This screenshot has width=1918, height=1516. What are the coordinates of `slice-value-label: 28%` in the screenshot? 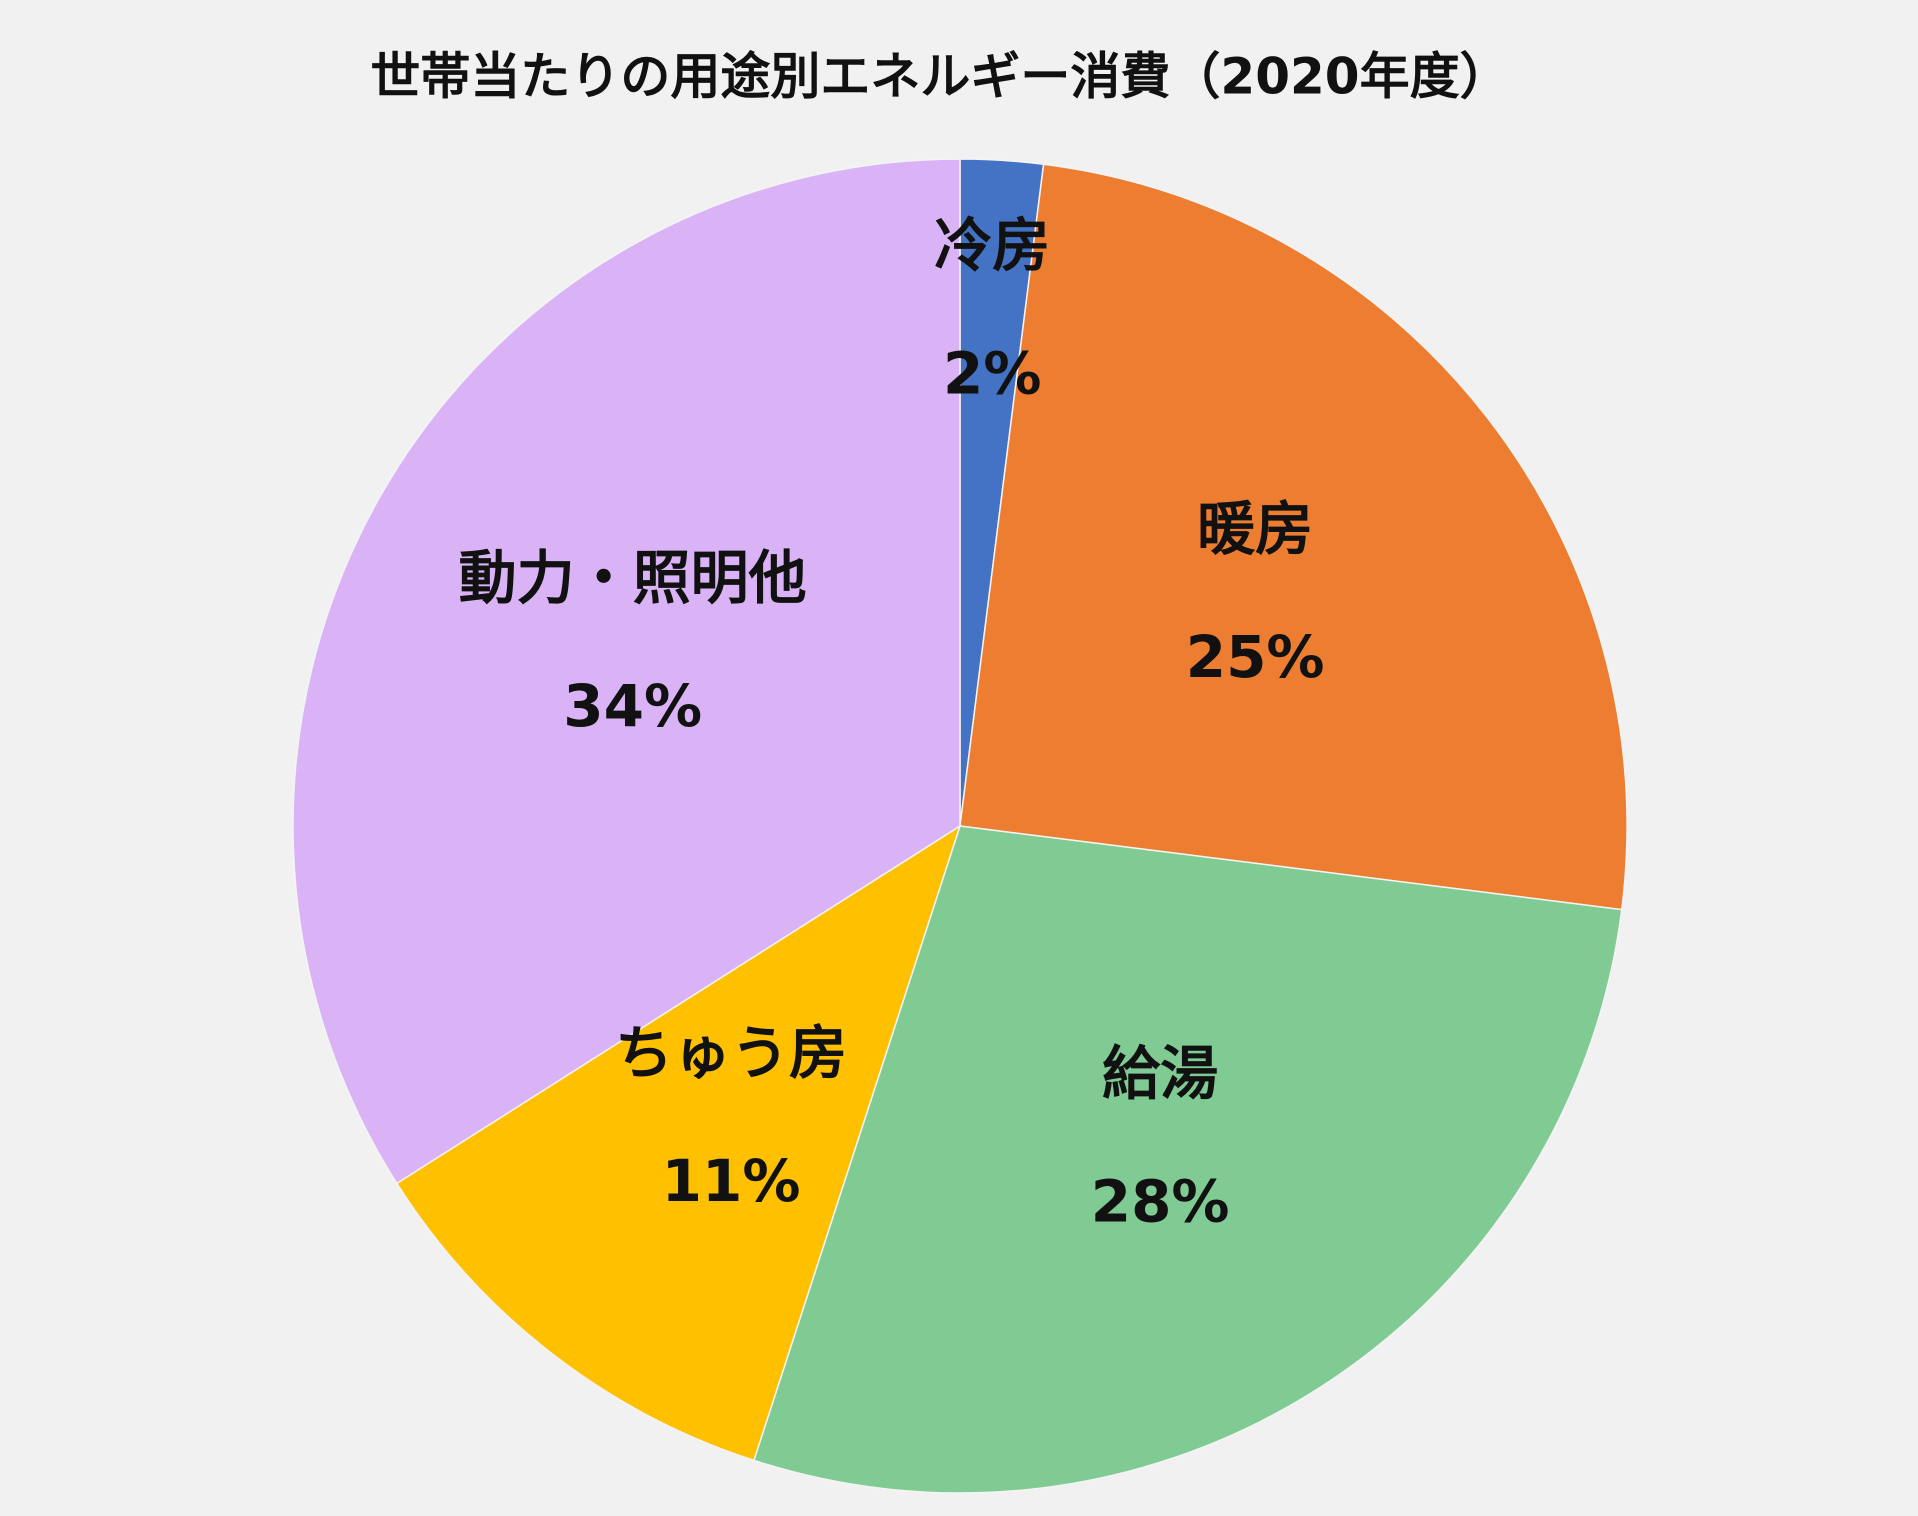 It's located at (1160, 1201).